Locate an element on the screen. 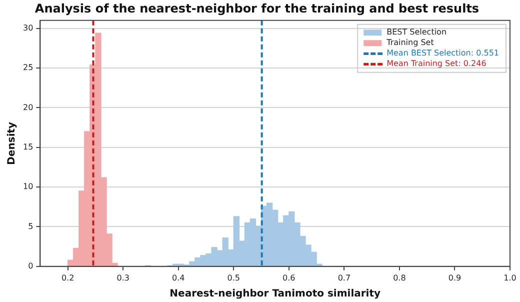  y-tick-label: 30 is located at coordinates (28, 27).